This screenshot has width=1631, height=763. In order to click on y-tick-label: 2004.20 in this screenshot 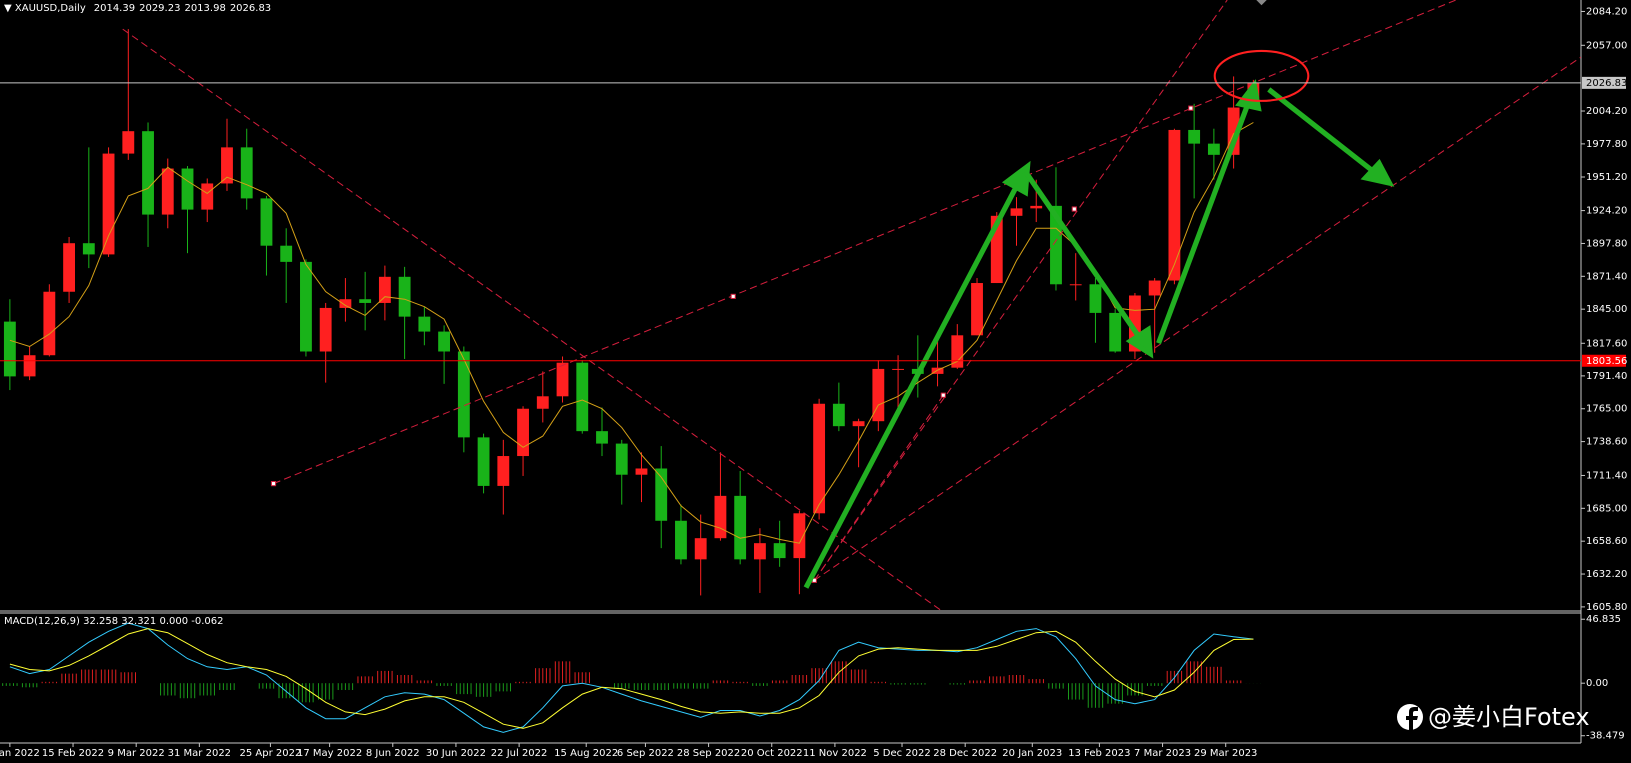, I will do `click(1606, 111)`.